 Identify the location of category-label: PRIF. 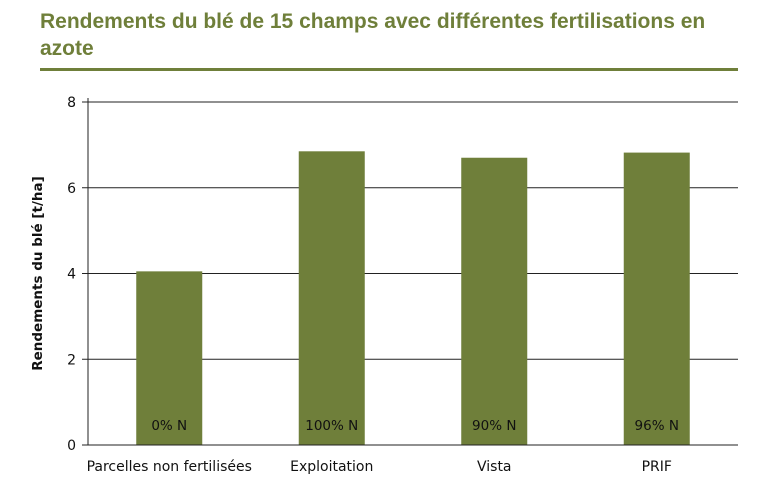
(657, 467).